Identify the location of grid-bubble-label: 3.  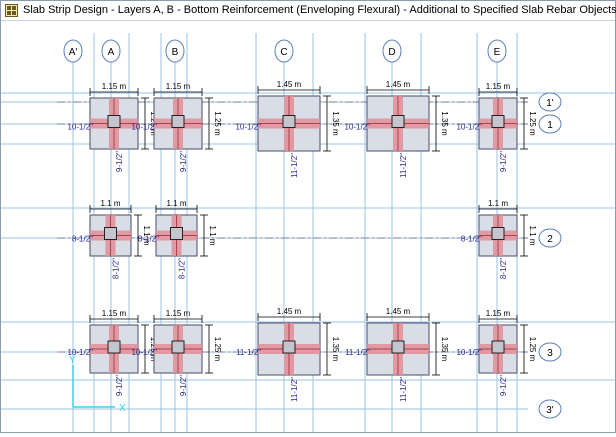
(550, 353).